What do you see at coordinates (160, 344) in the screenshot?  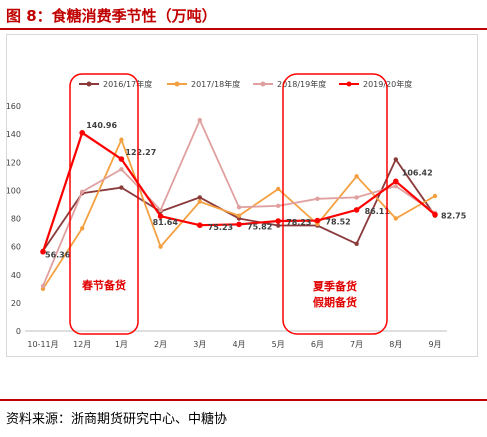 I see `x-tick-label: 2月` at bounding box center [160, 344].